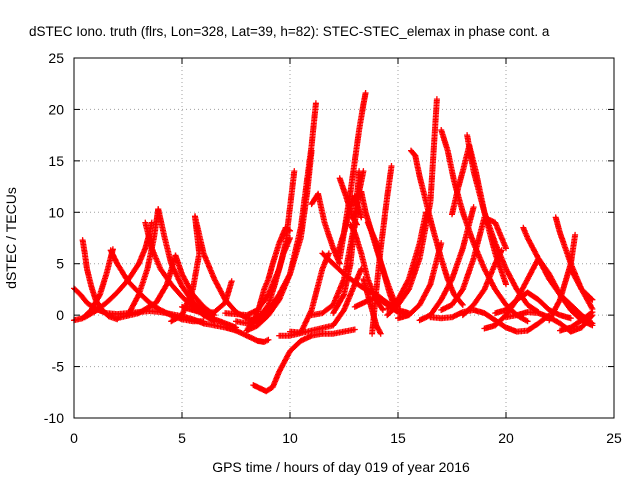 The image size is (640, 480). I want to click on y-axis-label: dSTEC / TECUs, so click(11, 238).